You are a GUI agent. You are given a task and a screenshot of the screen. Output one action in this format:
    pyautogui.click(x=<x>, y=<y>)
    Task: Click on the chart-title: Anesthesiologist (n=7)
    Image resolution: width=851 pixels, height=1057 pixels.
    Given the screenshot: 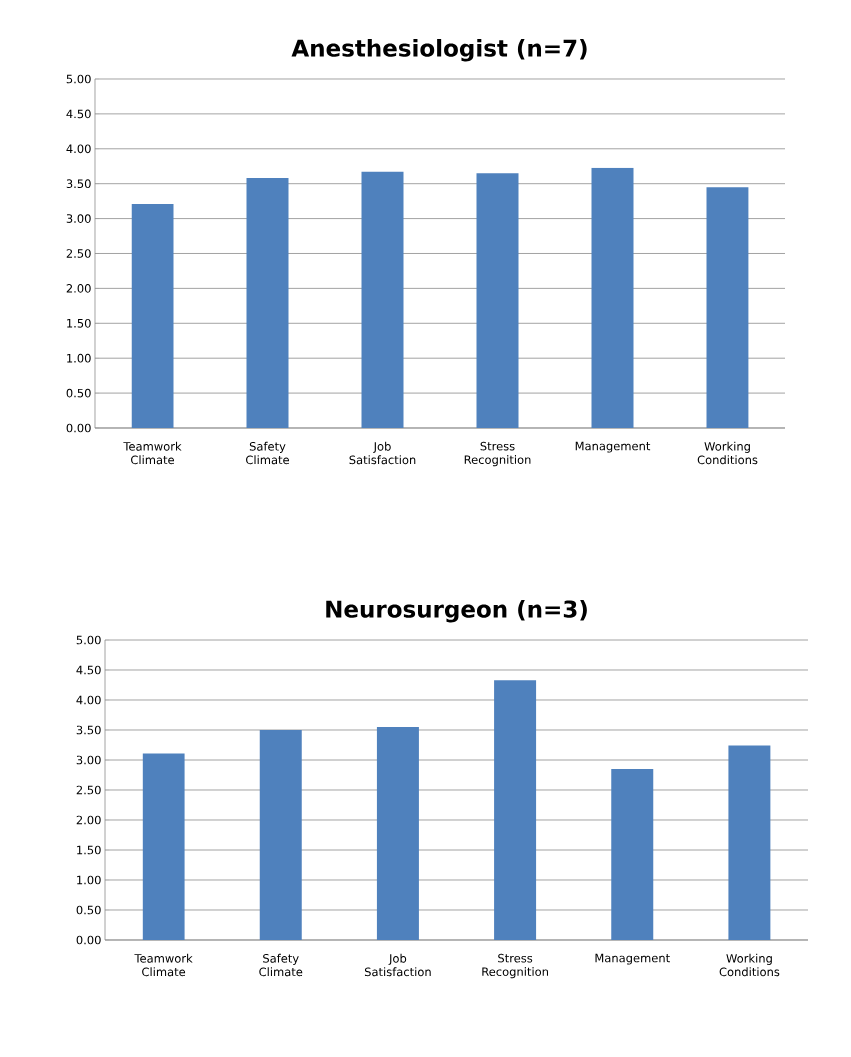 What is the action you would take?
    pyautogui.click(x=439, y=50)
    